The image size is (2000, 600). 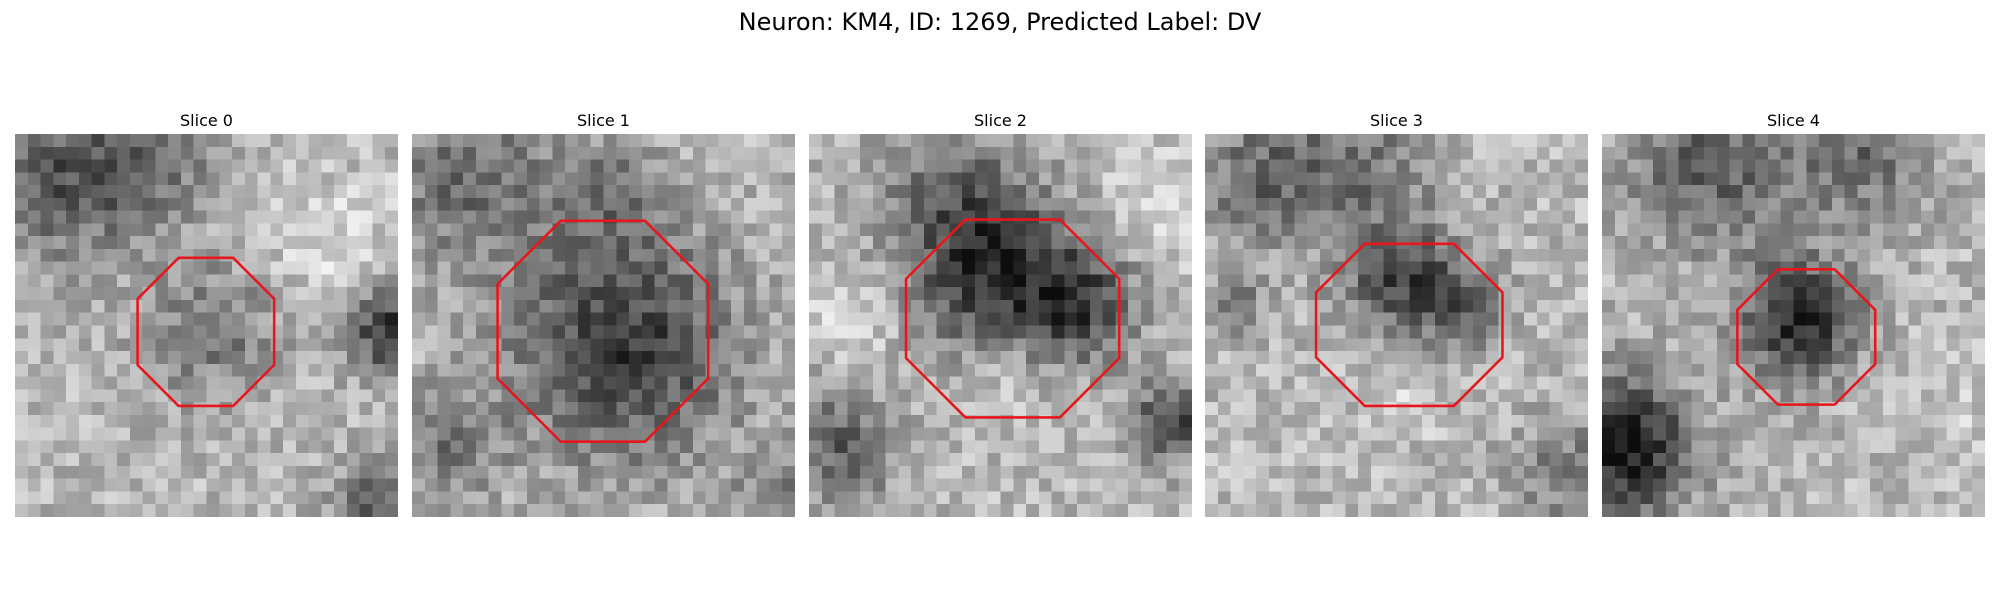 I want to click on slice-label: Slice 0, so click(x=206, y=120).